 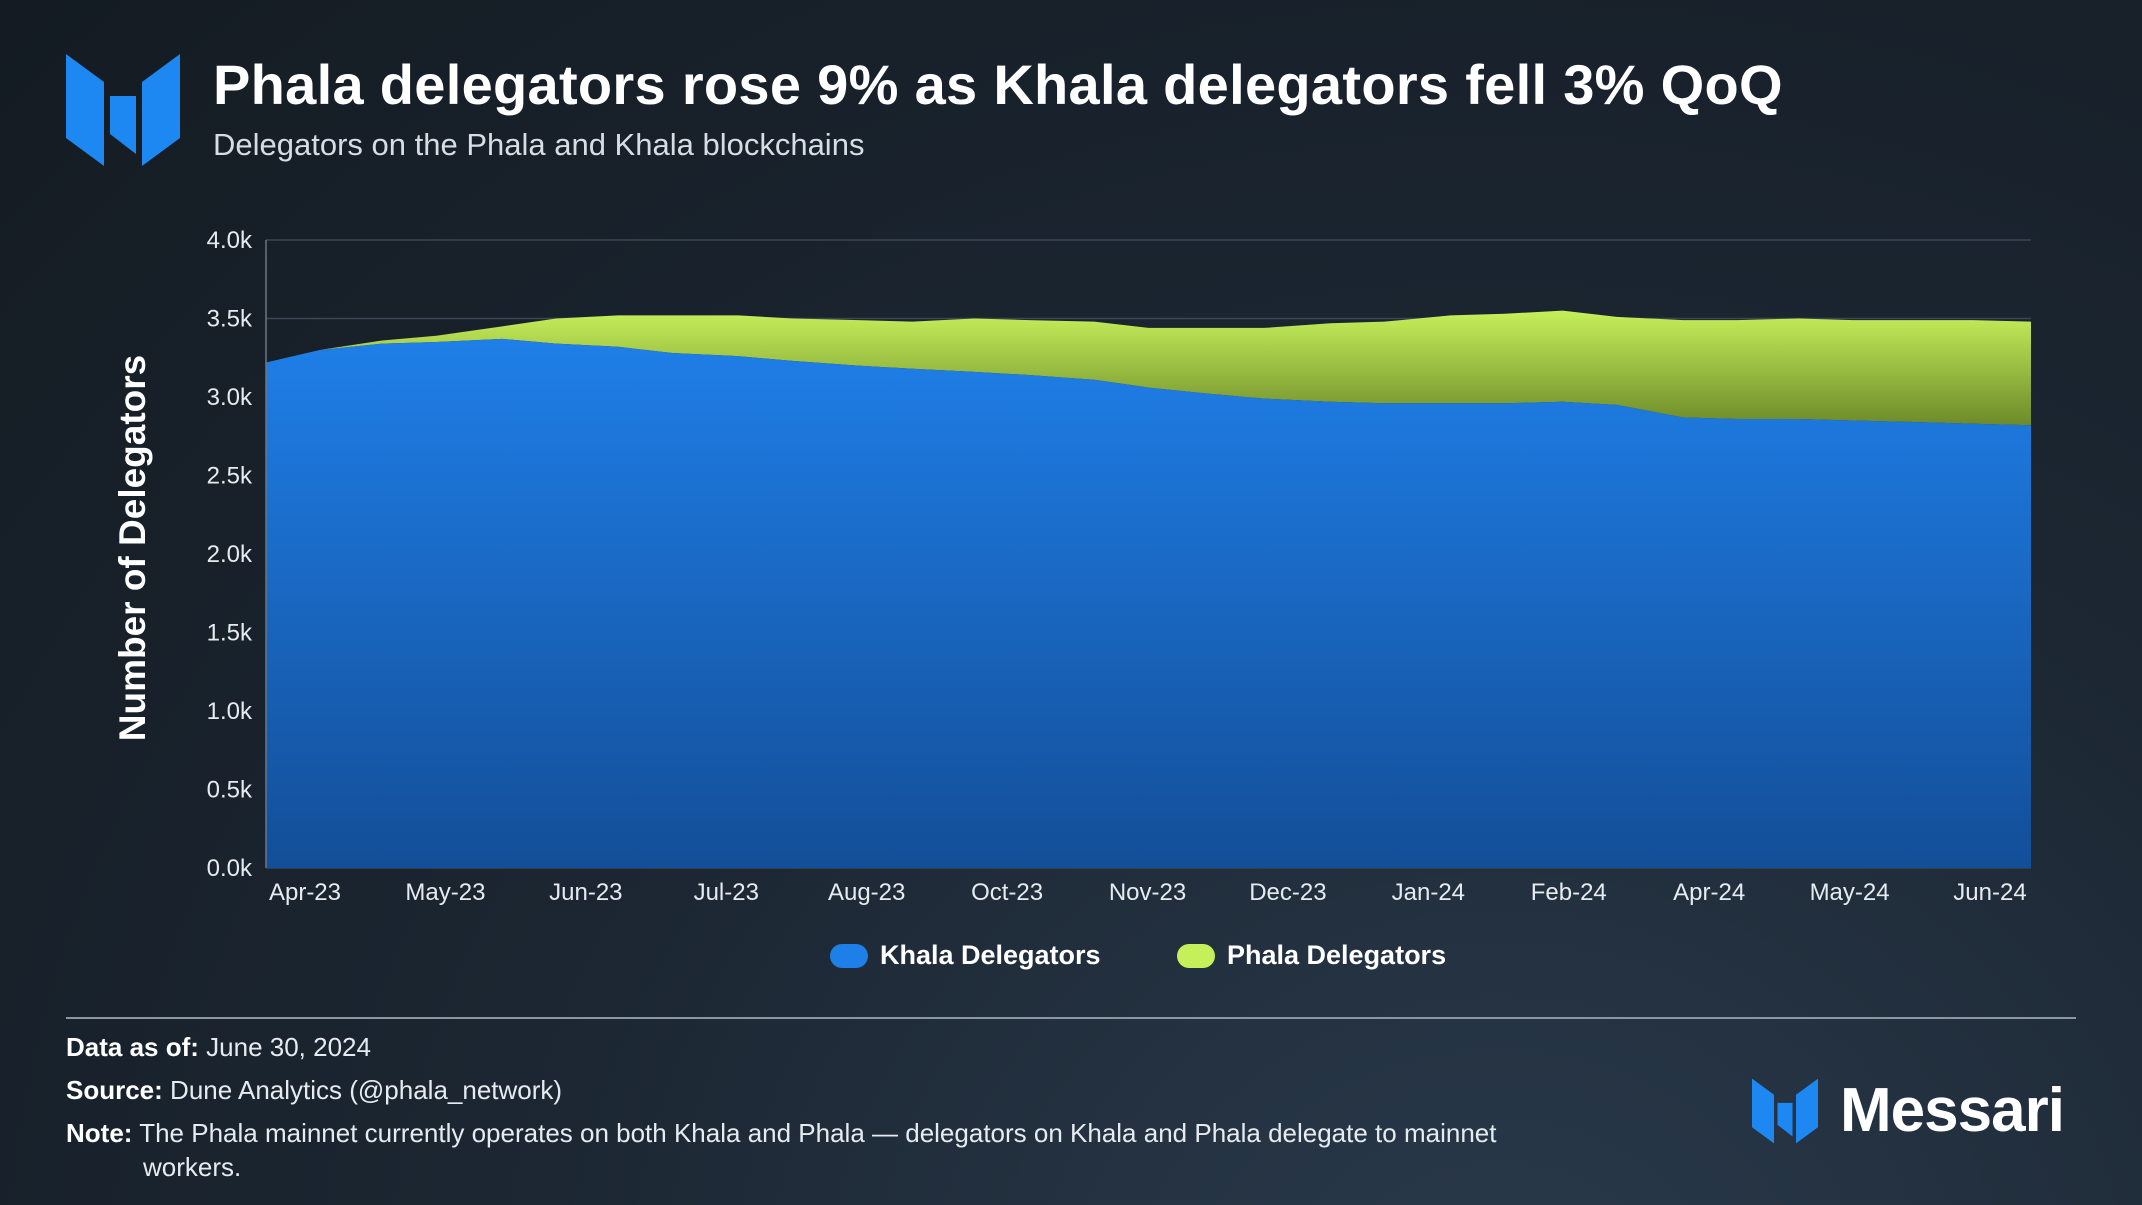 I want to click on y-tick-label: 3.5k, so click(x=230, y=319).